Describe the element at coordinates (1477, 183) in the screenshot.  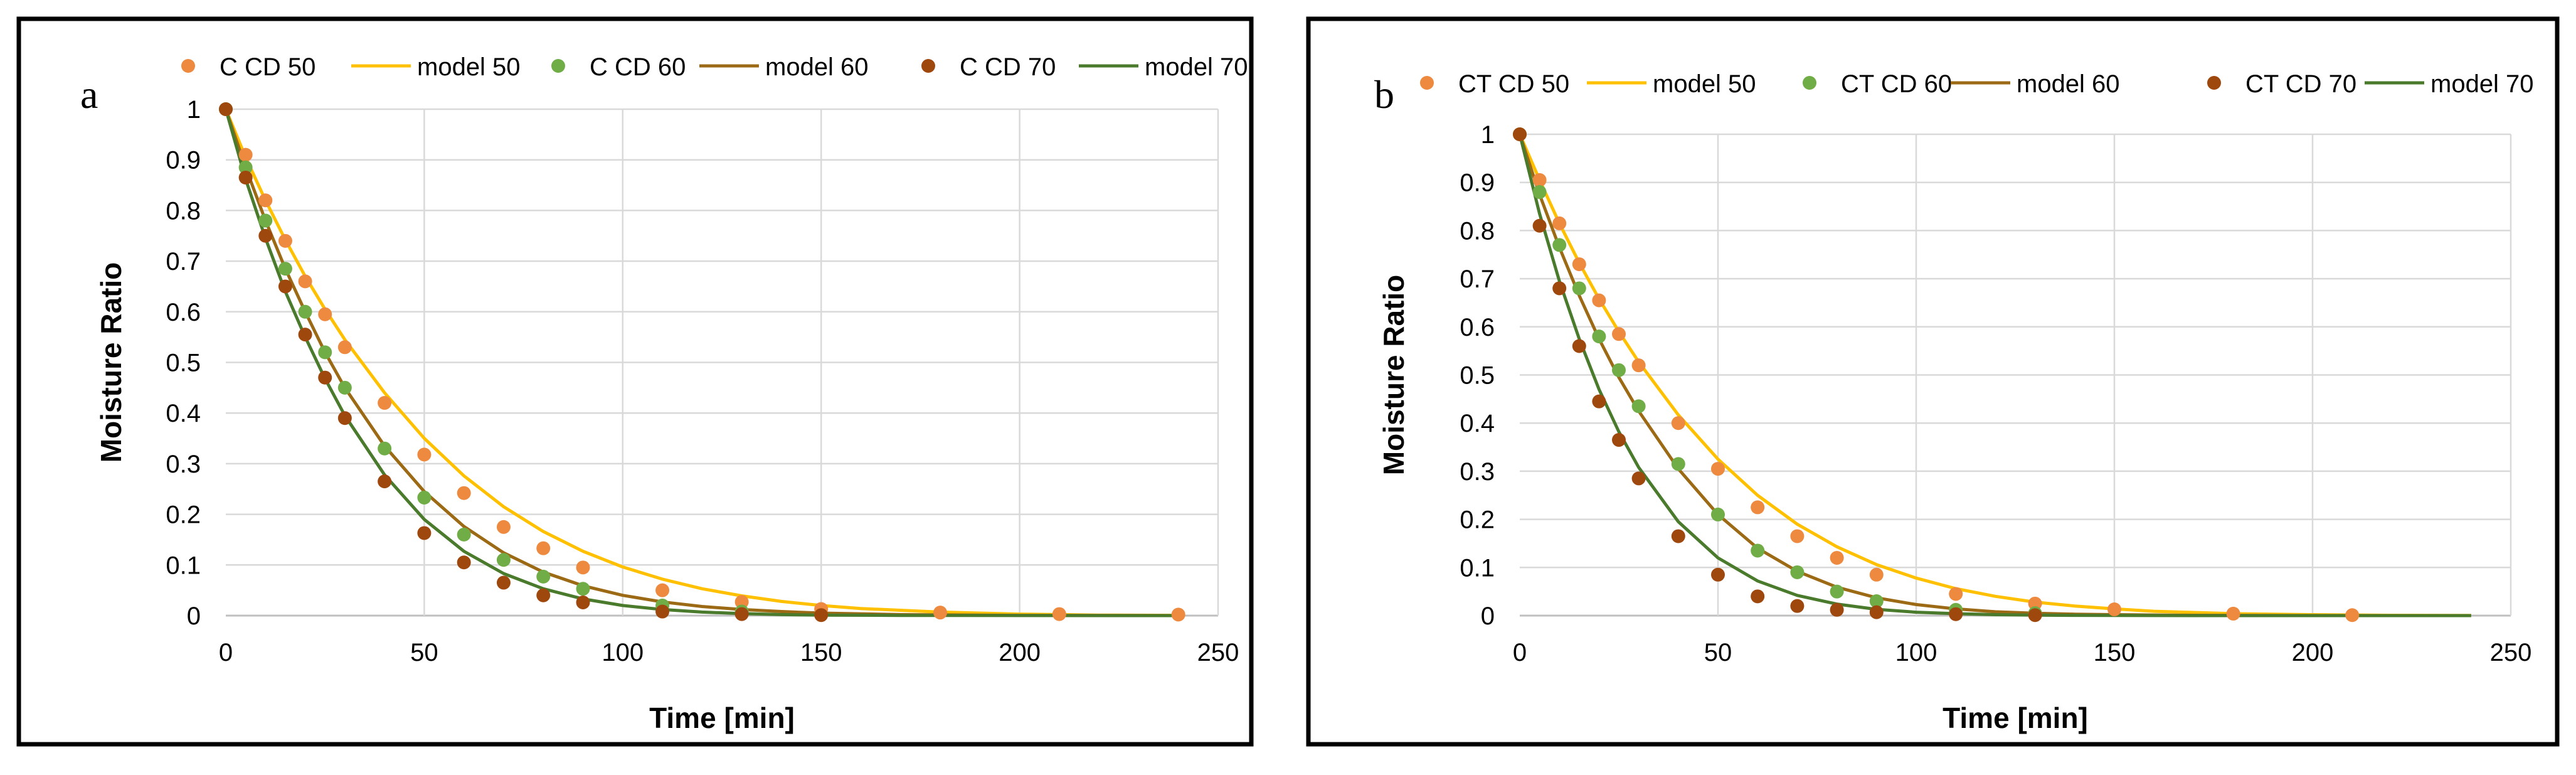
I see `y-tick-label: 0.9` at that location.